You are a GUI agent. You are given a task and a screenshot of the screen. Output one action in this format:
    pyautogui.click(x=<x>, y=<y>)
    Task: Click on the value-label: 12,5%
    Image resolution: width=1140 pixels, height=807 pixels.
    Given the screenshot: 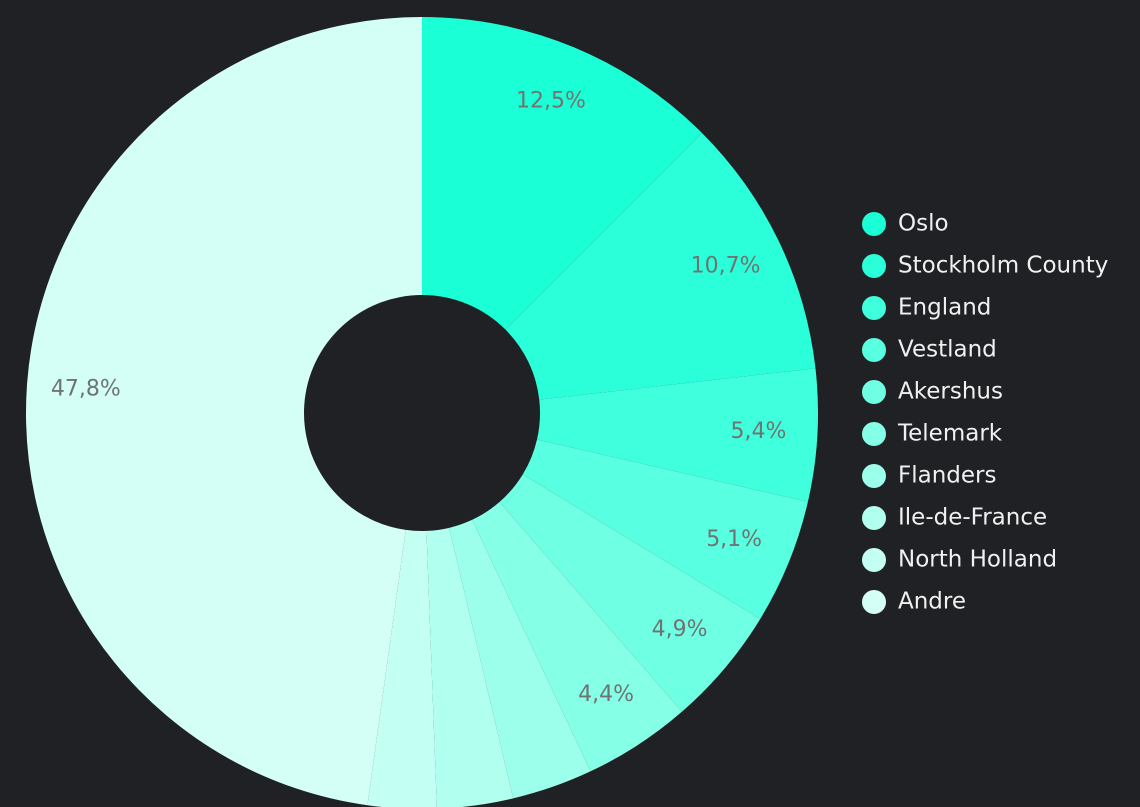 What is the action you would take?
    pyautogui.click(x=551, y=101)
    